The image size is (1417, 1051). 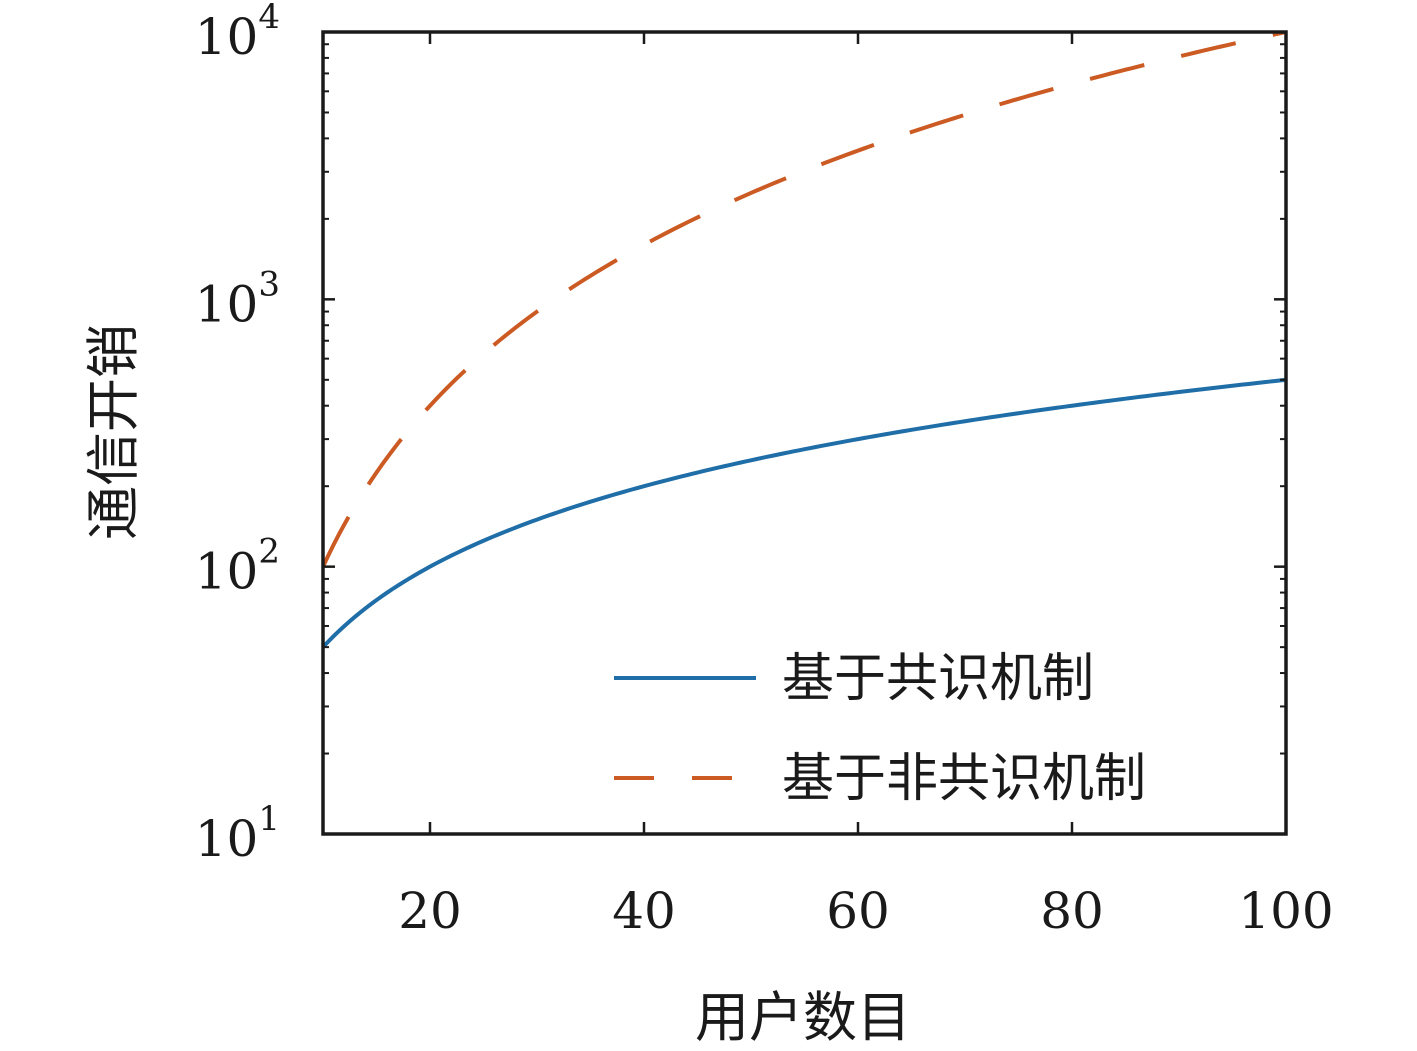 What do you see at coordinates (644, 911) in the screenshot?
I see `x-tick-label: 40` at bounding box center [644, 911].